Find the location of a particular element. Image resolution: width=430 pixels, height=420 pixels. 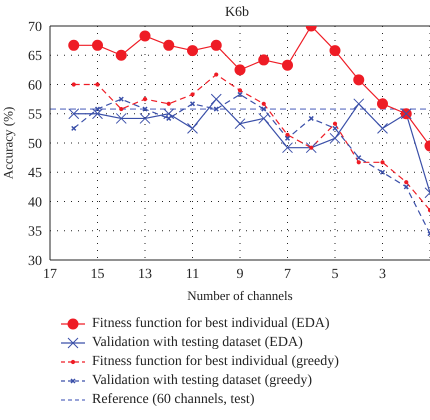

chart-title: K6b is located at coordinates (237, 12).